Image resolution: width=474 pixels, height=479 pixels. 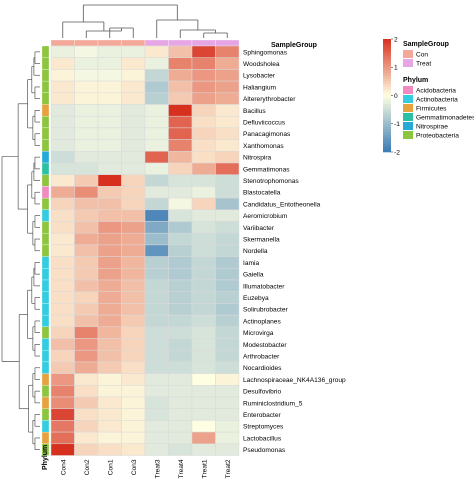 I want to click on colorbar-tick-label: -2, so click(x=397, y=152).